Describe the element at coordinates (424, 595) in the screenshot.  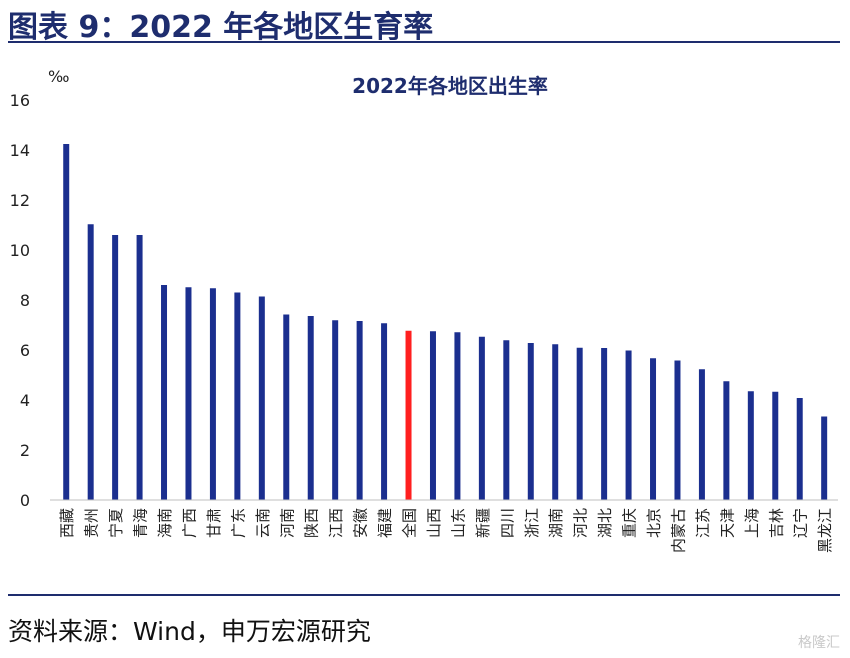
I see `source-rule` at that location.